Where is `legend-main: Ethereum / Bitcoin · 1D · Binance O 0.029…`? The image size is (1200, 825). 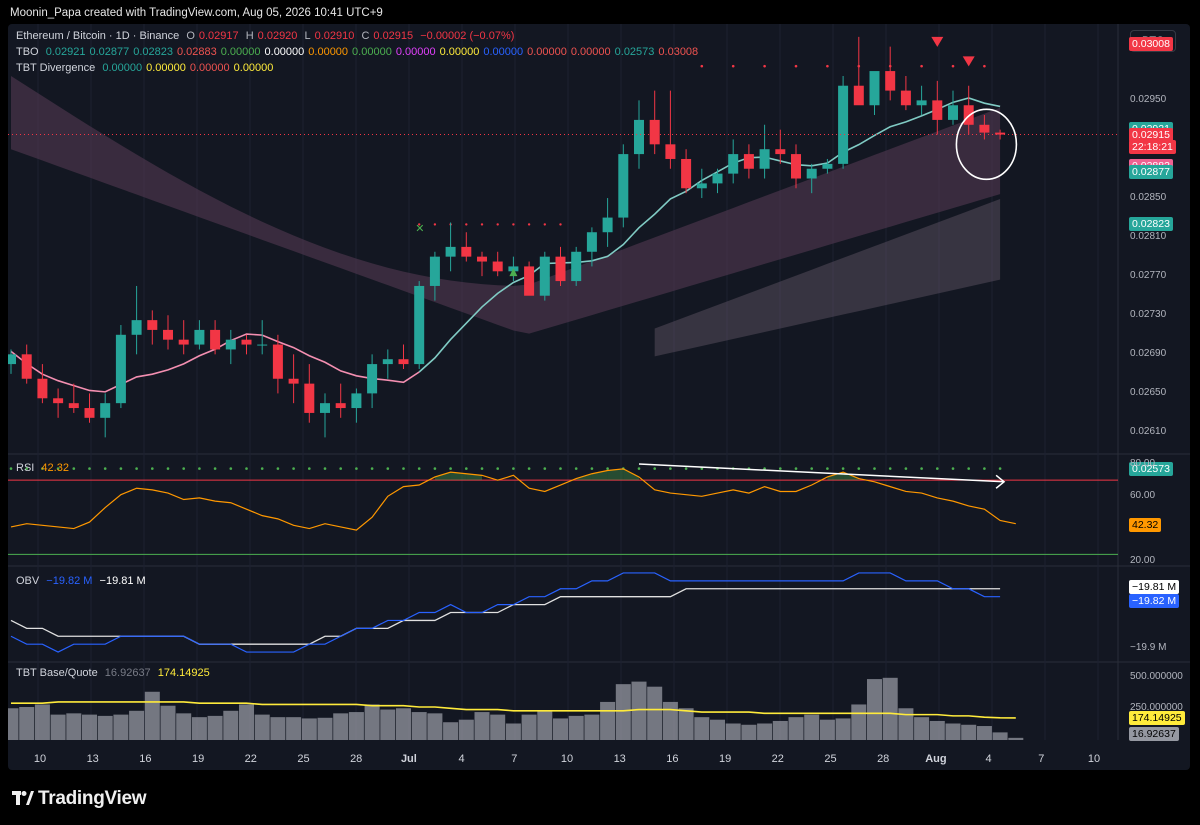 legend-main: Ethereum / Bitcoin · 1D · Binance O 0.029… is located at coordinates (267, 36).